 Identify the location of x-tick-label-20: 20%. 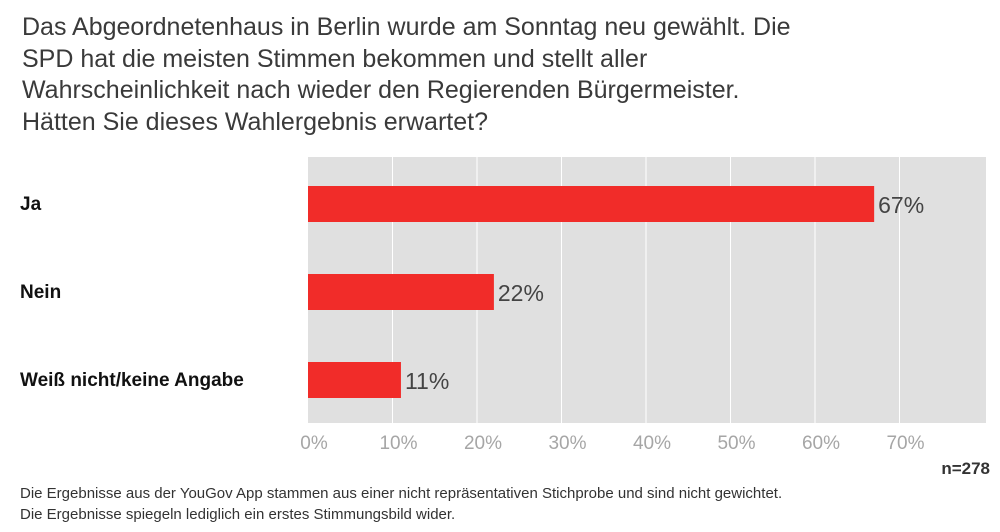
(483, 443).